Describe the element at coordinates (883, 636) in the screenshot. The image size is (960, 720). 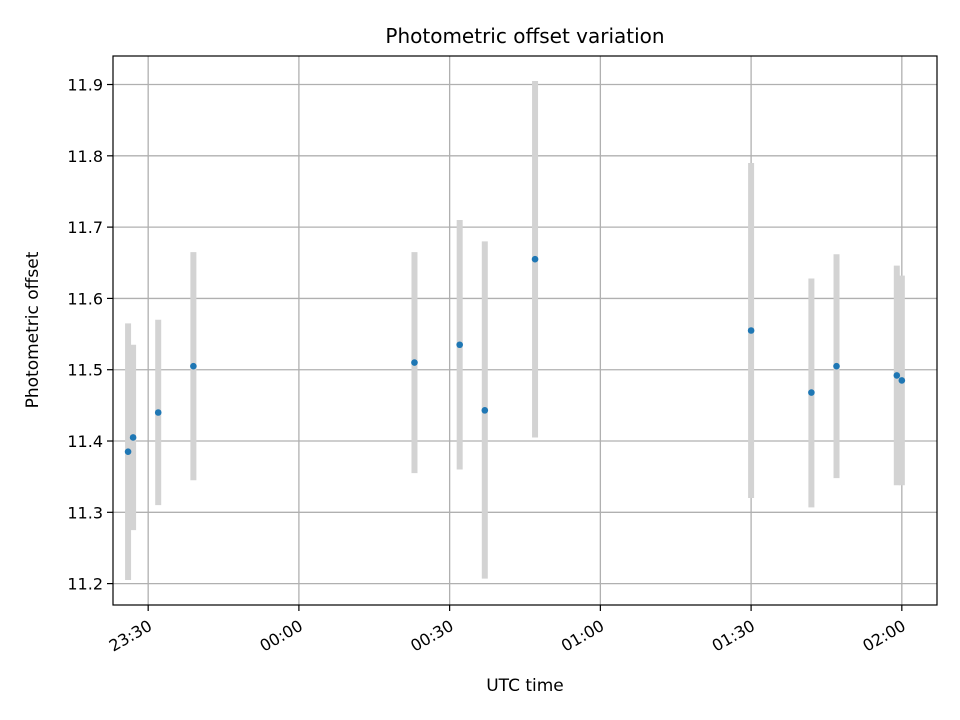
I see `x-tick-label: 02:00` at that location.